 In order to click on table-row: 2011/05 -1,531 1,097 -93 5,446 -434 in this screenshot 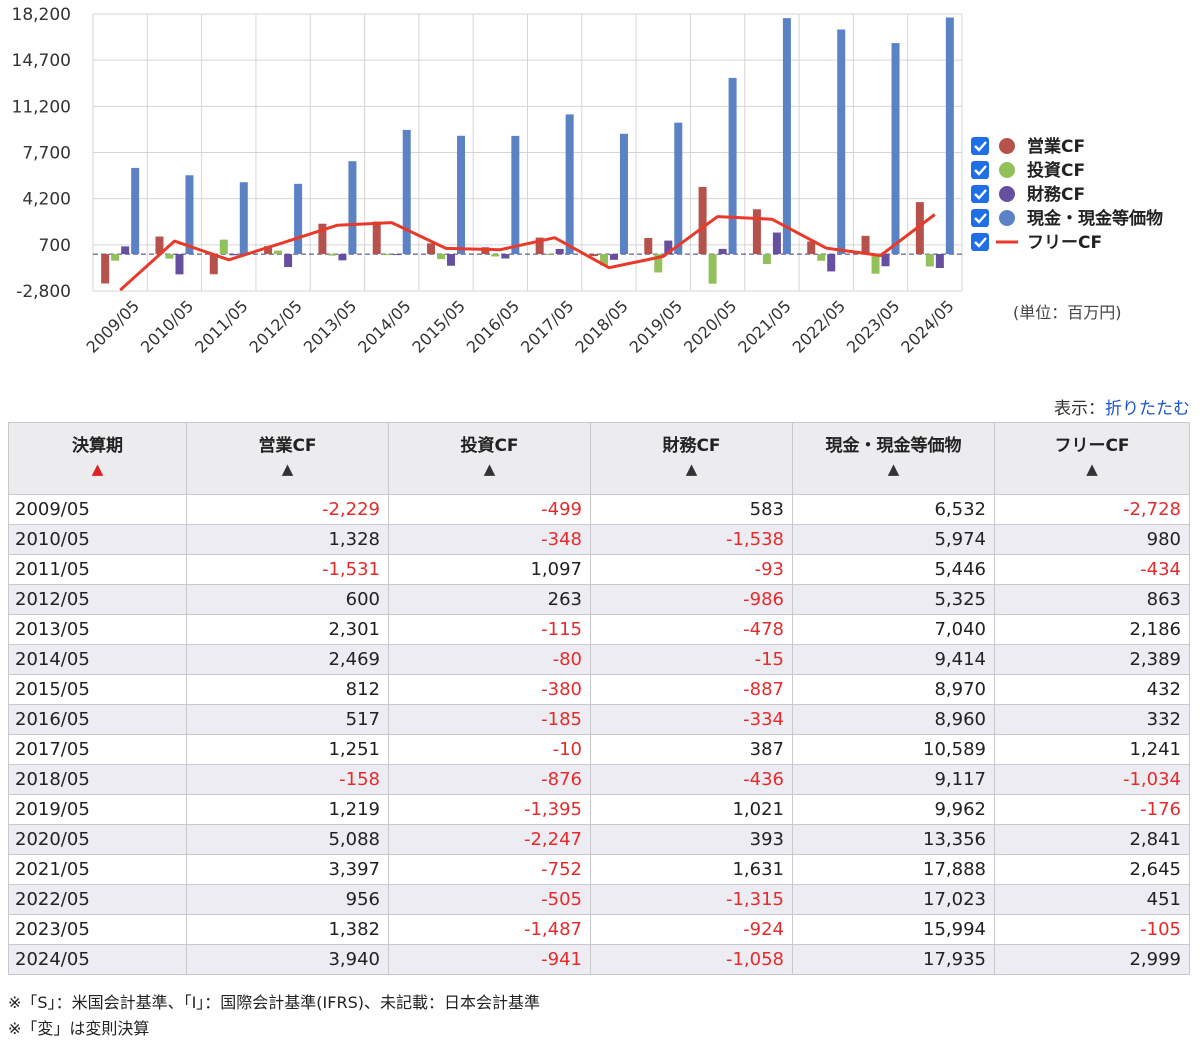, I will do `click(599, 569)`.